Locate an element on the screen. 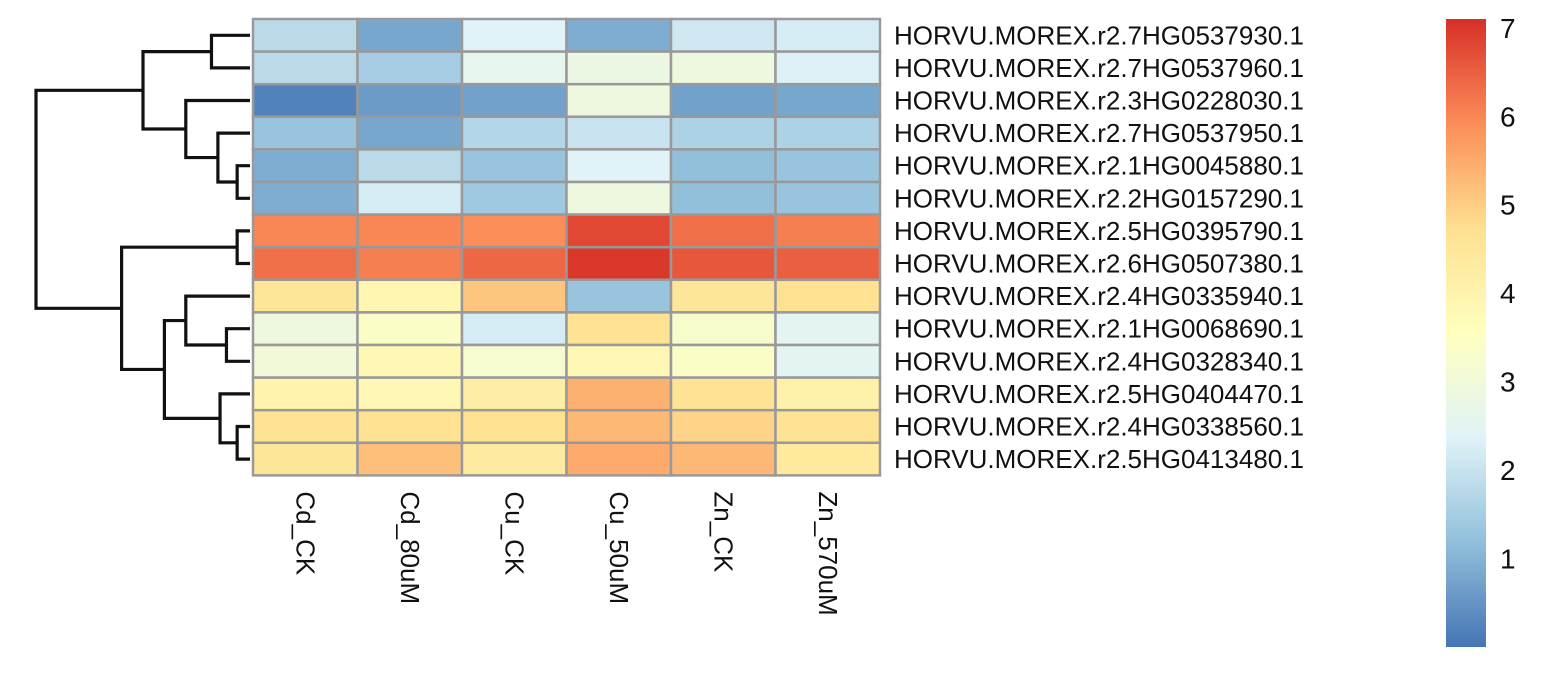  column-label: Cu_50uM is located at coordinates (619, 547).